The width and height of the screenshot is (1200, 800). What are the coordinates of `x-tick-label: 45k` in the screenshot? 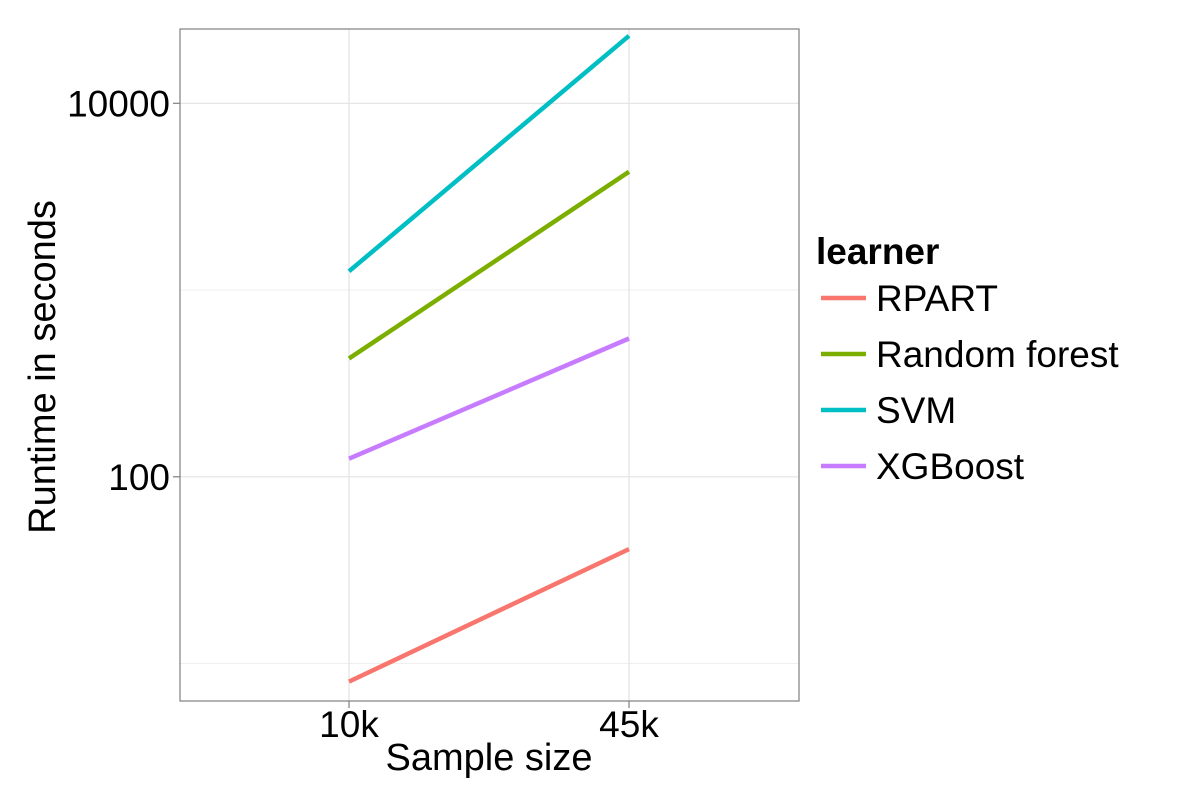 It's located at (629, 724).